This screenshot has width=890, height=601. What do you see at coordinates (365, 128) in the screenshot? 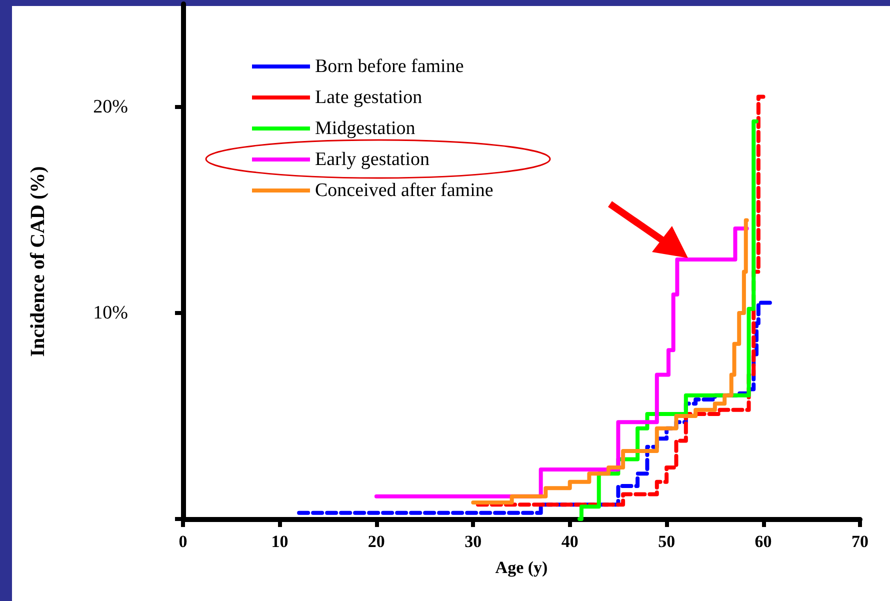
I see `legend-label: Midgestation` at bounding box center [365, 128].